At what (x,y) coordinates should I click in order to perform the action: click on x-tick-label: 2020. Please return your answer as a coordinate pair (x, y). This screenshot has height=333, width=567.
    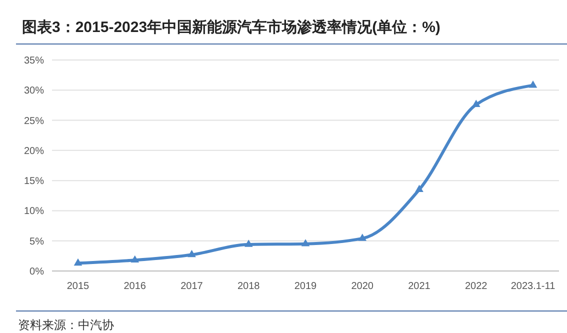
    Looking at the image, I should click on (362, 286).